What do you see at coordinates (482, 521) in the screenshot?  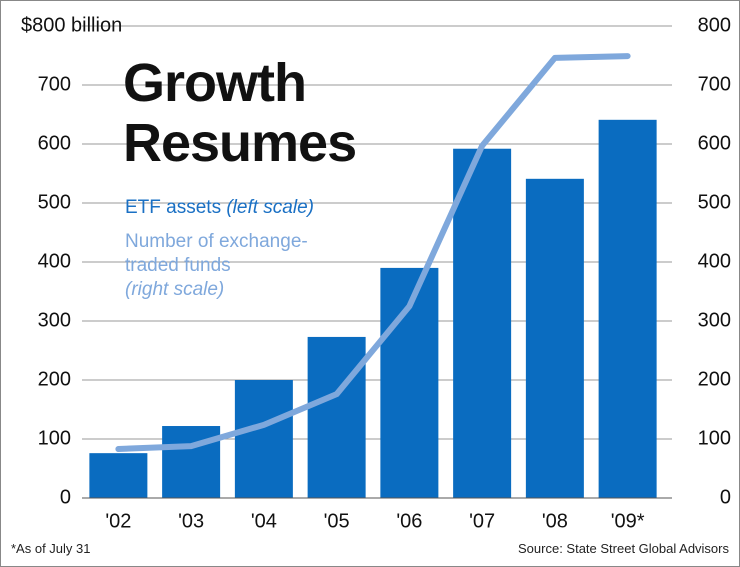 I see `x-tick-label: '07` at bounding box center [482, 521].